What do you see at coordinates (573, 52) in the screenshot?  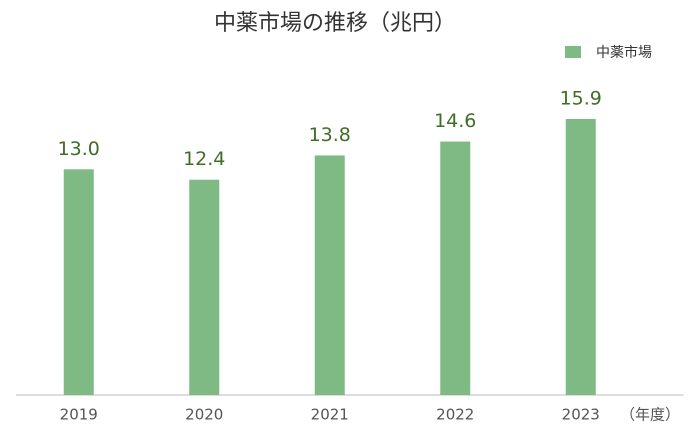 I see `legend-swatch` at bounding box center [573, 52].